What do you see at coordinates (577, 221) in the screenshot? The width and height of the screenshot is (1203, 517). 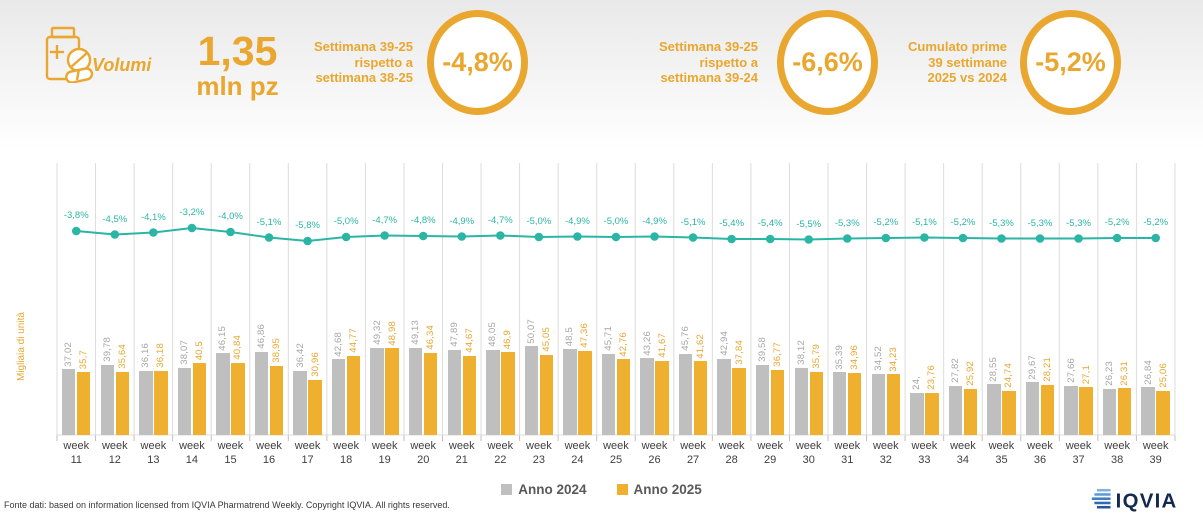 I see `line-value-label: -4,9%` at bounding box center [577, 221].